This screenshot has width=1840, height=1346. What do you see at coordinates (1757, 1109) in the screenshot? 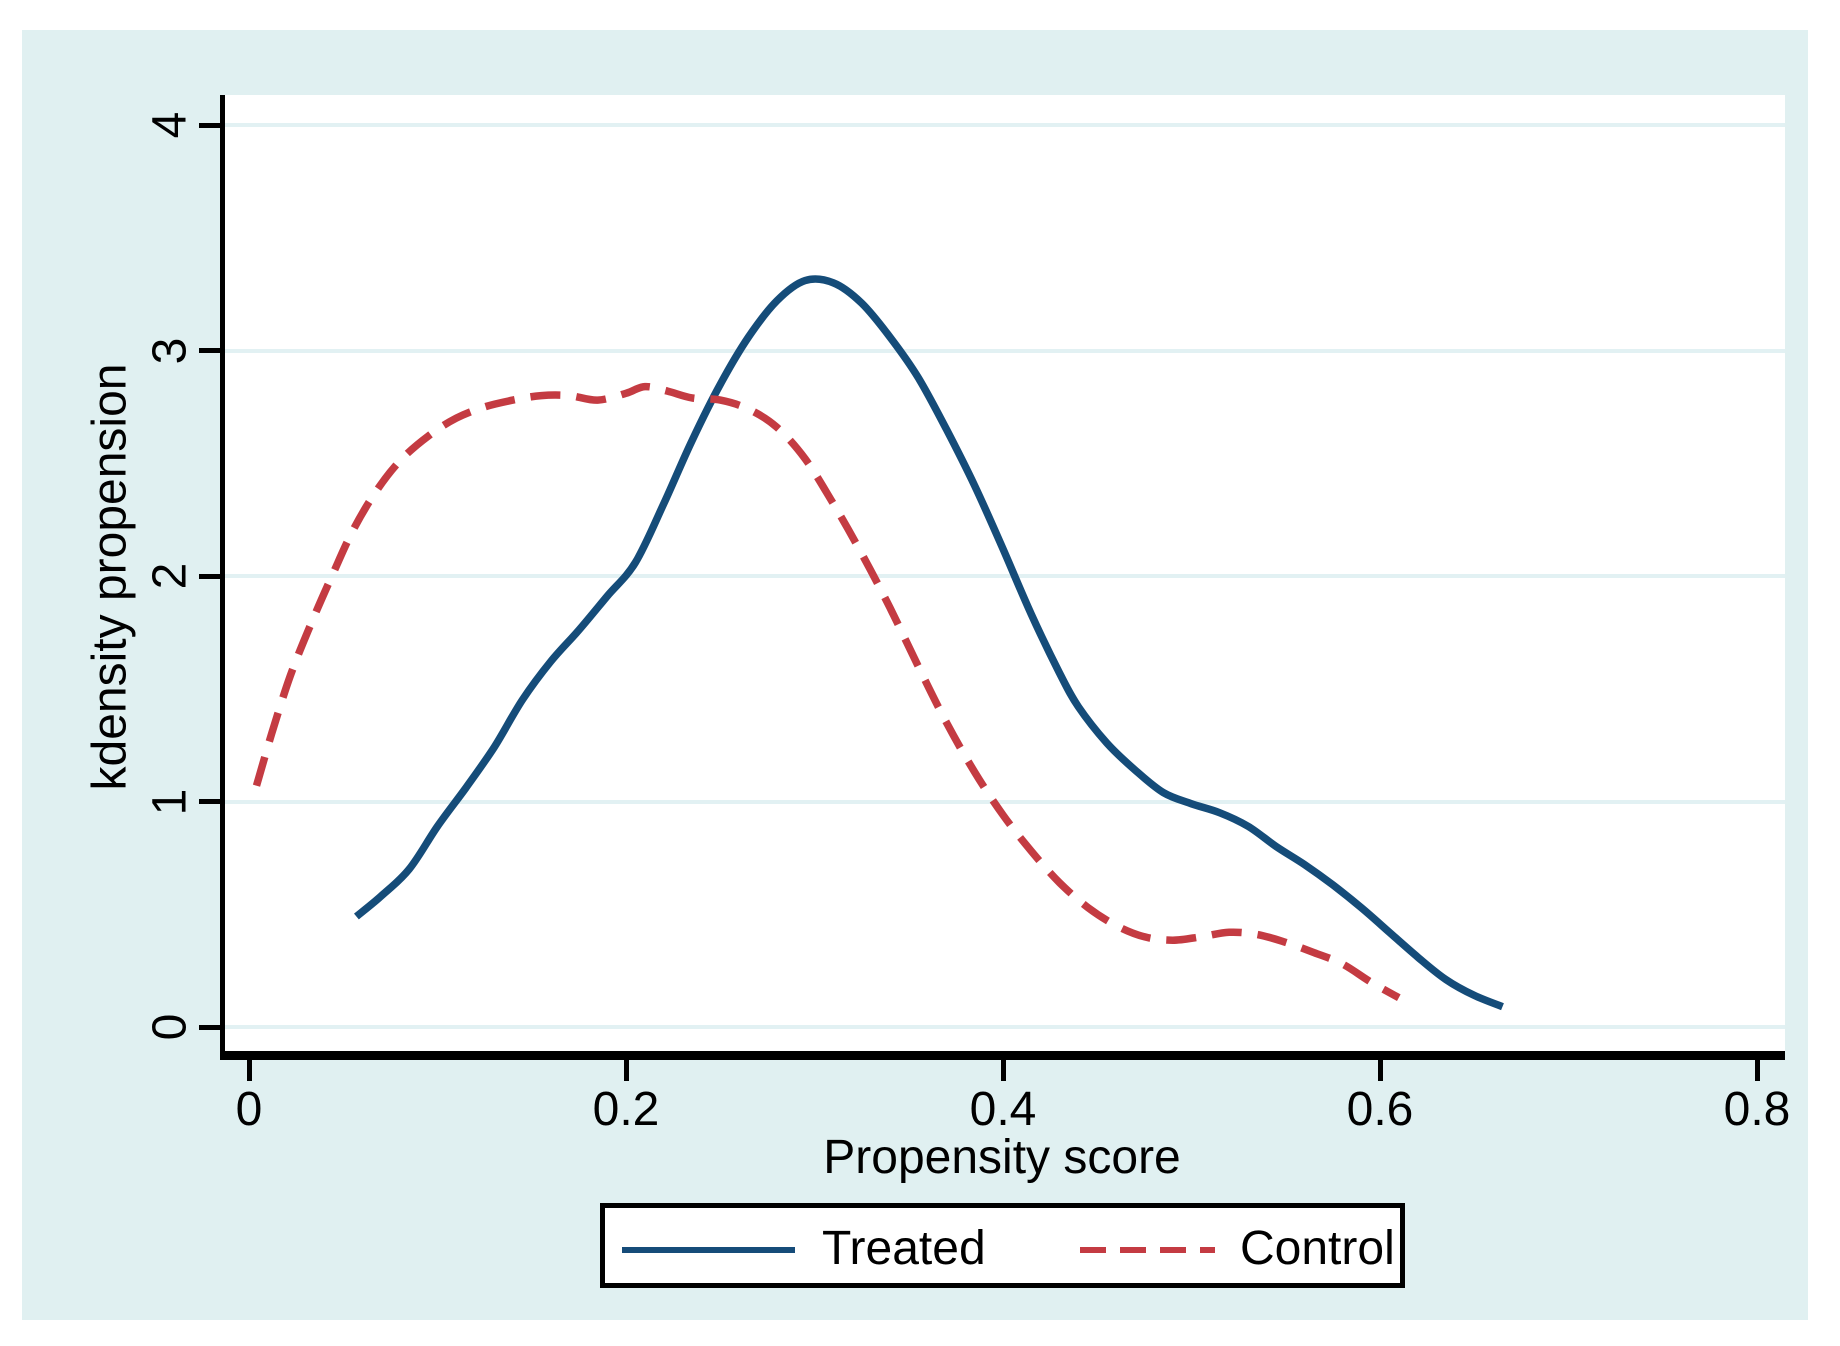
I see `x-tick-label: 0.8` at bounding box center [1757, 1109].